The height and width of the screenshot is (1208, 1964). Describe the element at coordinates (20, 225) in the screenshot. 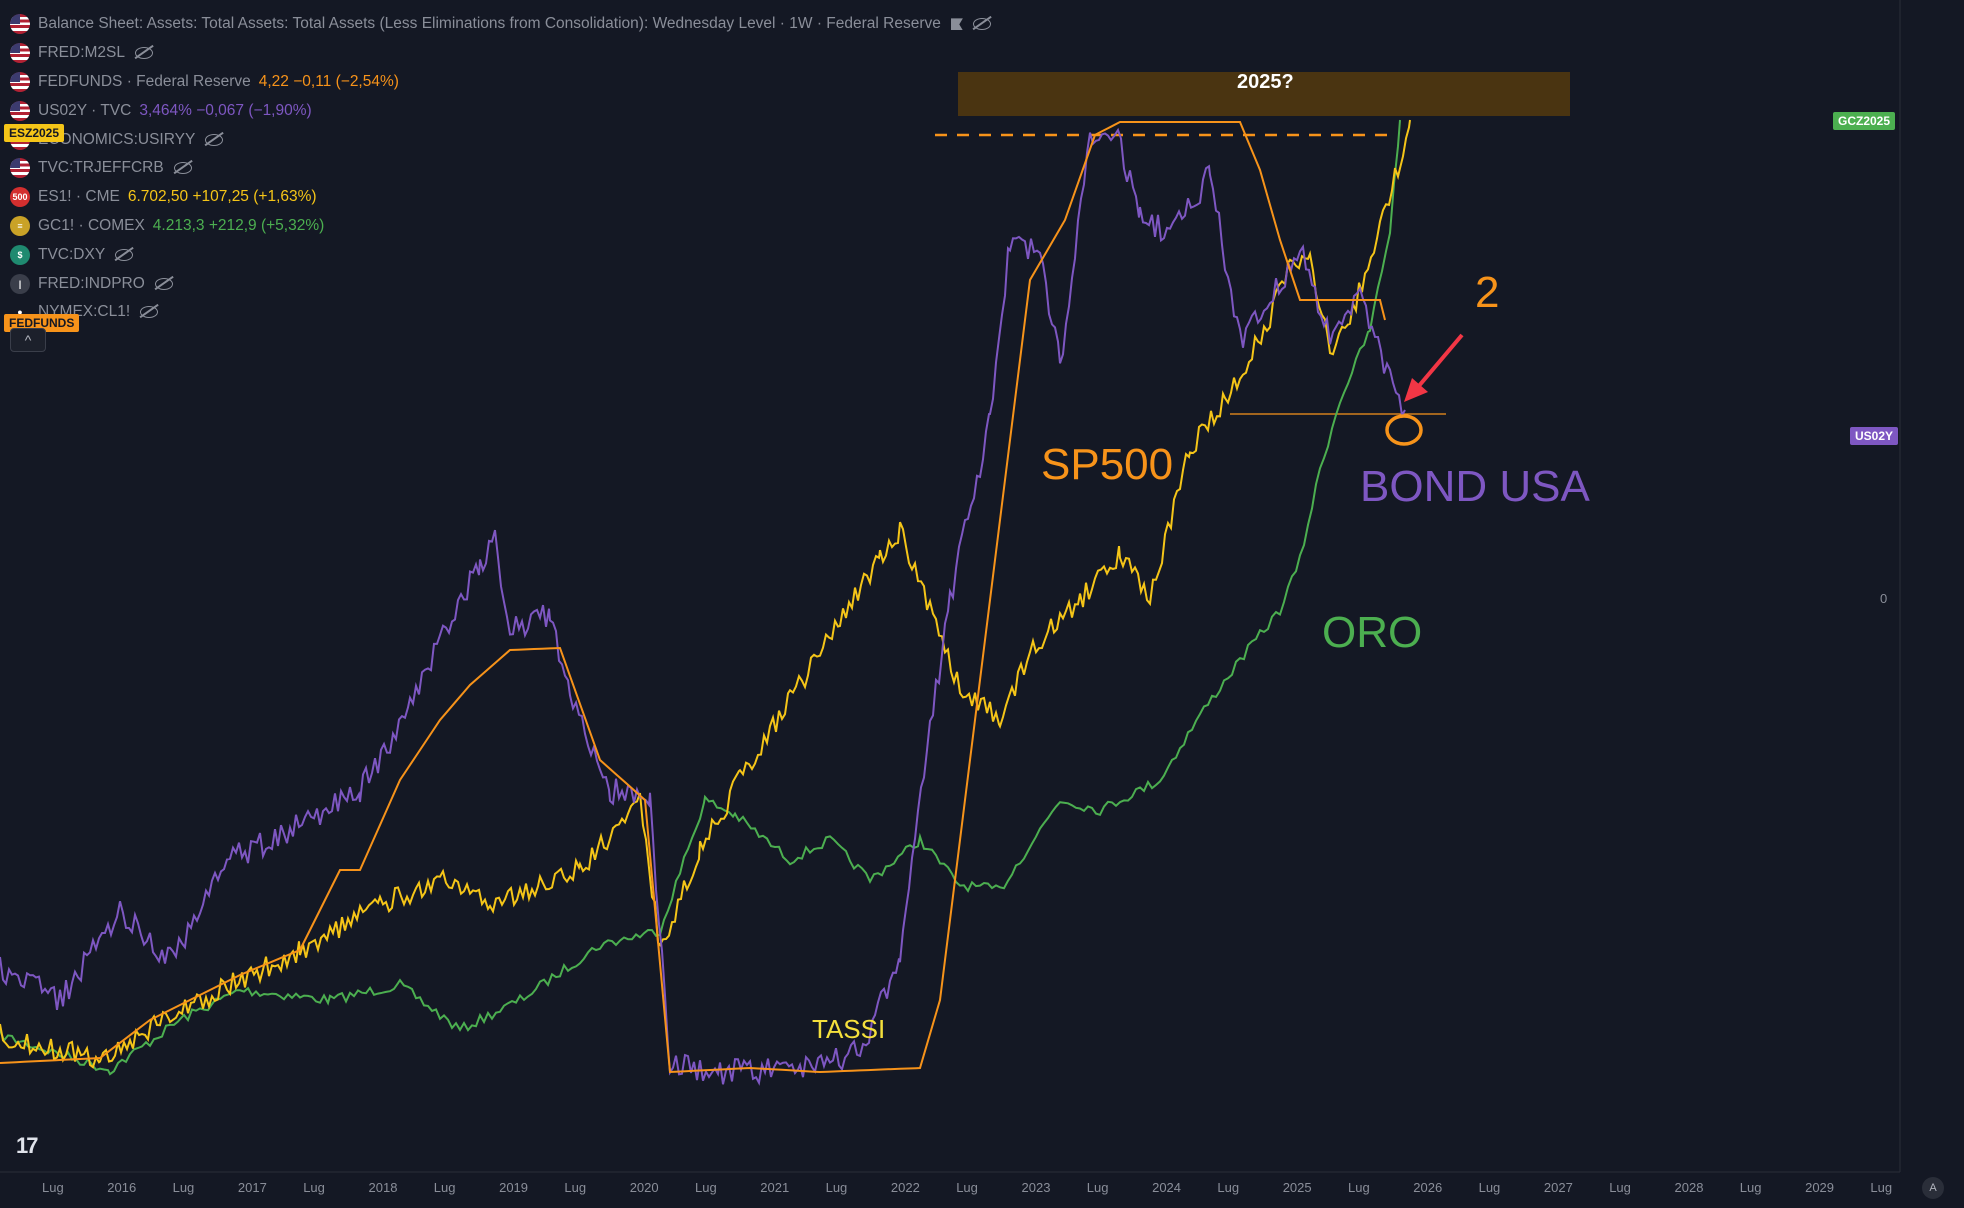

I see `gold-icon: ≡` at that location.